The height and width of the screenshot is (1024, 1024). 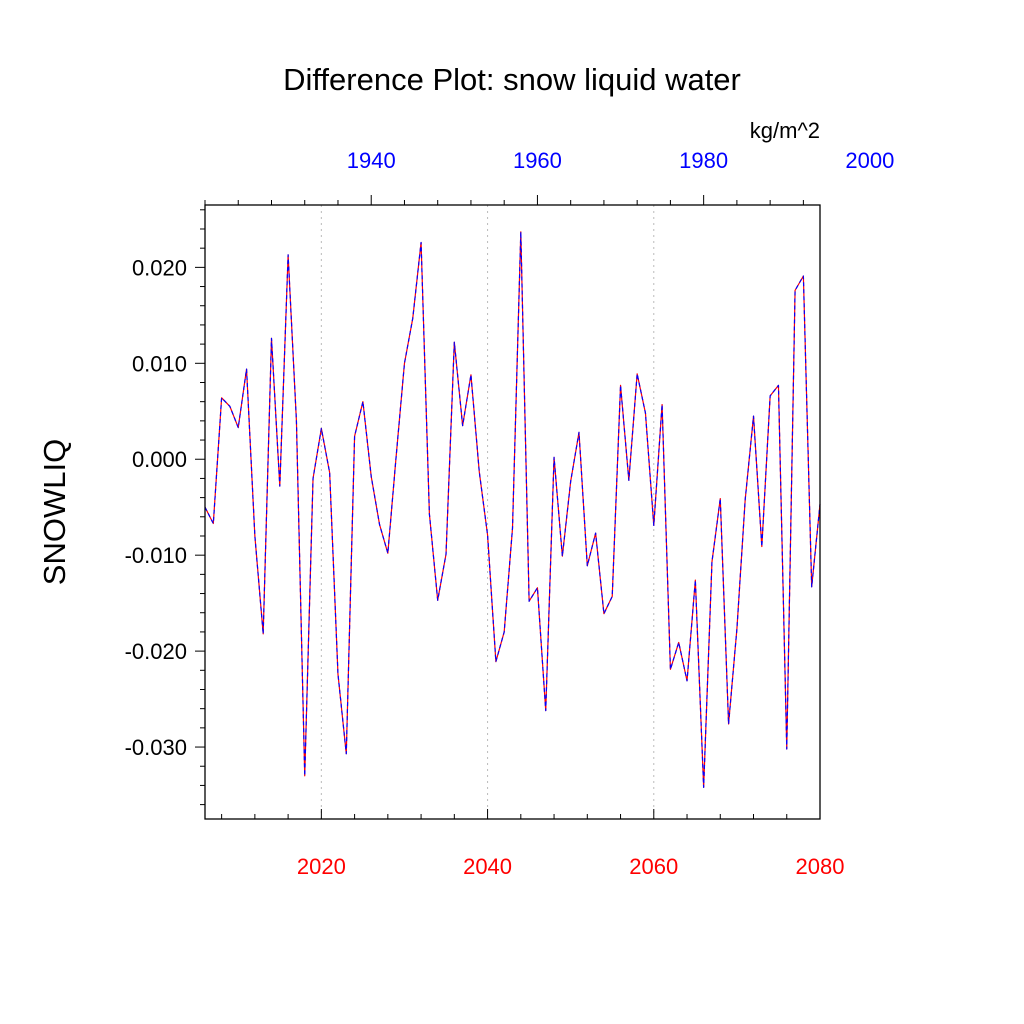 What do you see at coordinates (869, 160) in the screenshot?
I see `top-tick-label: 2000` at bounding box center [869, 160].